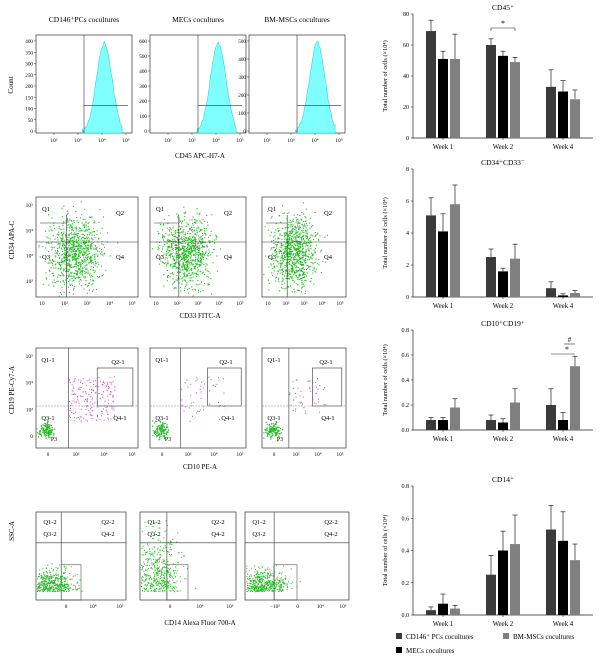  I want to click on x-tick-label: 10, so click(268, 304).